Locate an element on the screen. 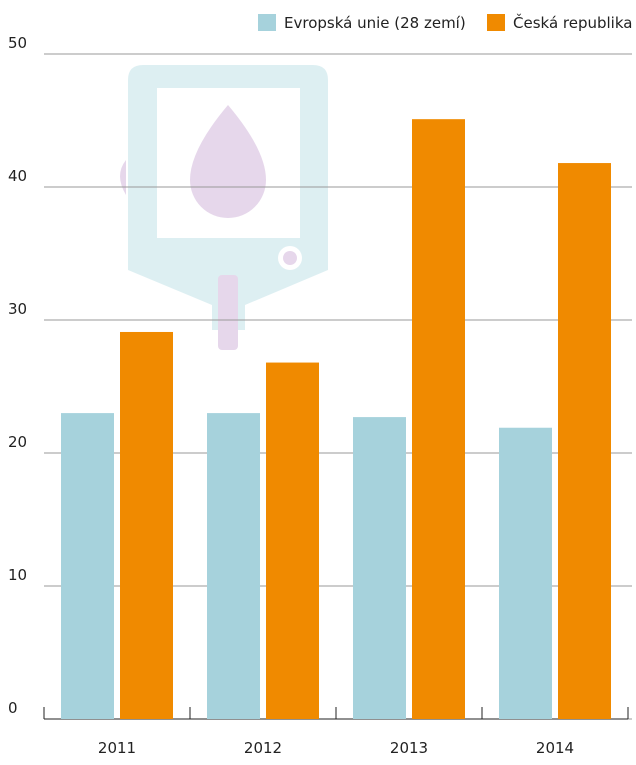 This screenshot has width=636, height=765. y-tick-label: 50 is located at coordinates (17, 43).